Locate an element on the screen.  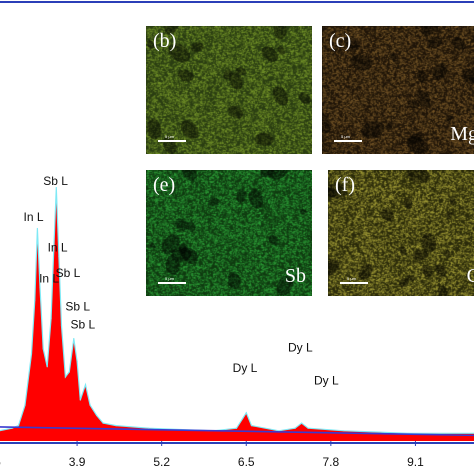
map-tile-e: (e) Sb 5 μm is located at coordinates (229, 233).